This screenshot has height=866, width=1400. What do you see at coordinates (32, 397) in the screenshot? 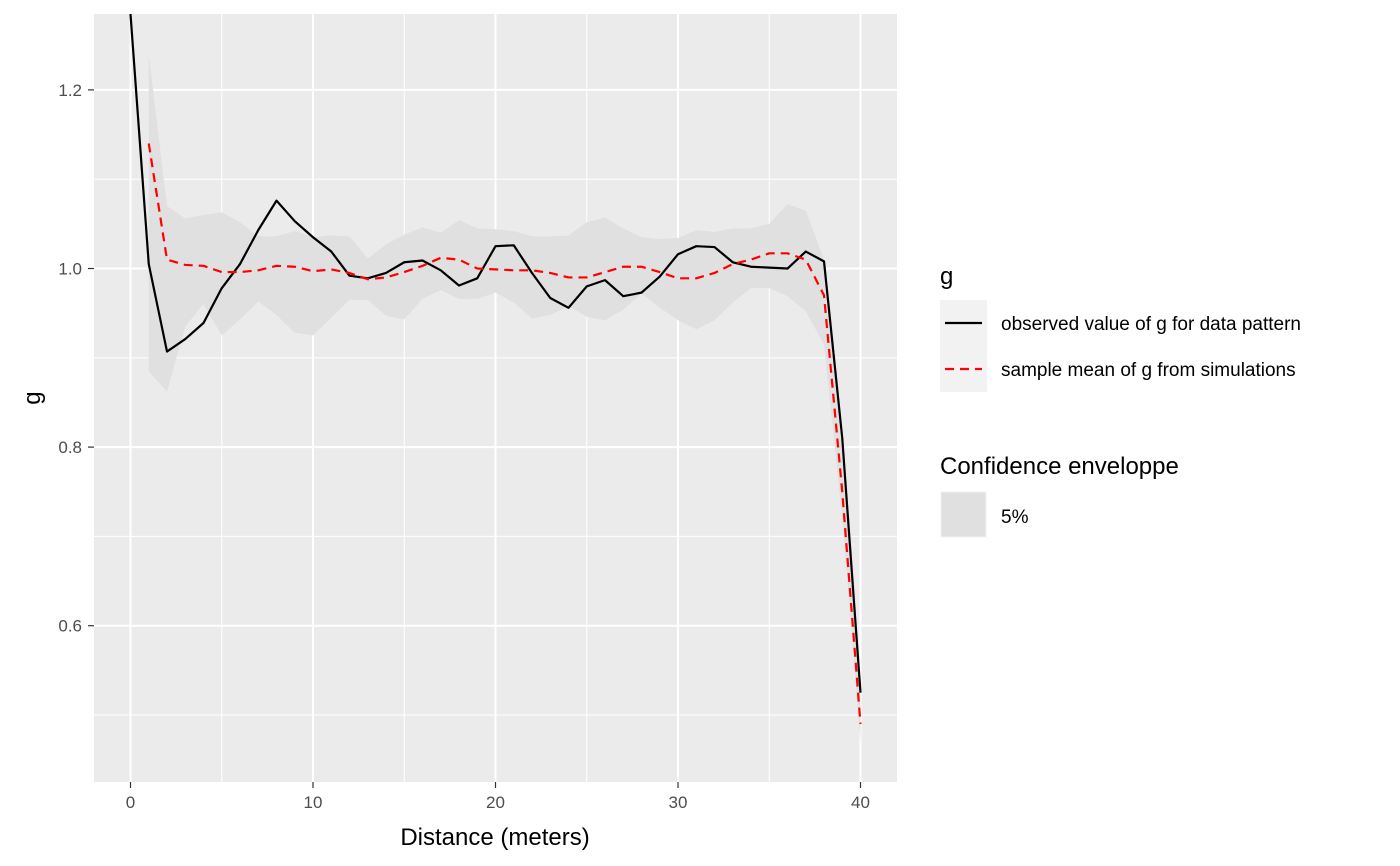
I see `y-axis-title: g` at bounding box center [32, 397].